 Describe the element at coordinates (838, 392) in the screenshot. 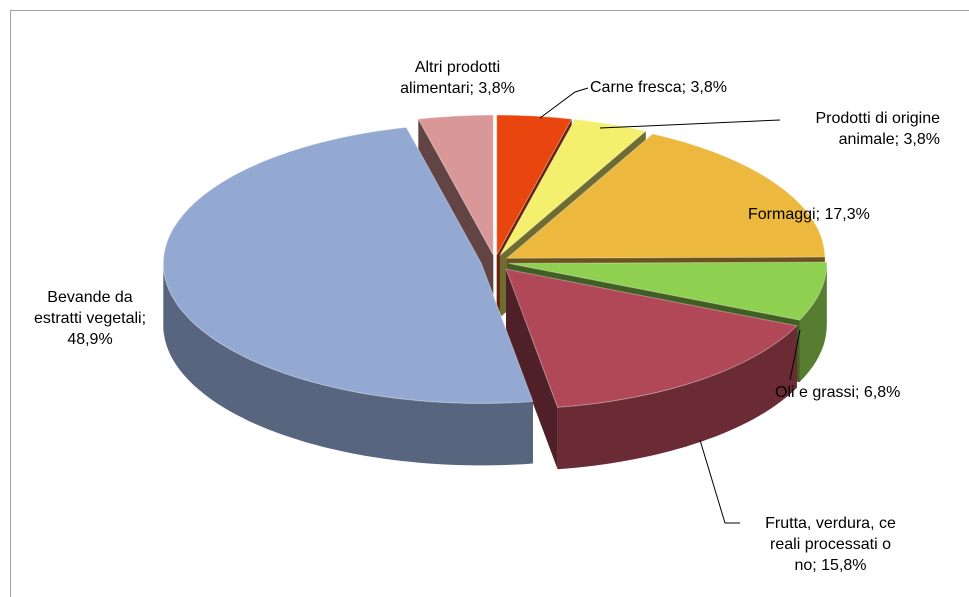

I see `data-label: Oli e grassi; 6,8%` at that location.